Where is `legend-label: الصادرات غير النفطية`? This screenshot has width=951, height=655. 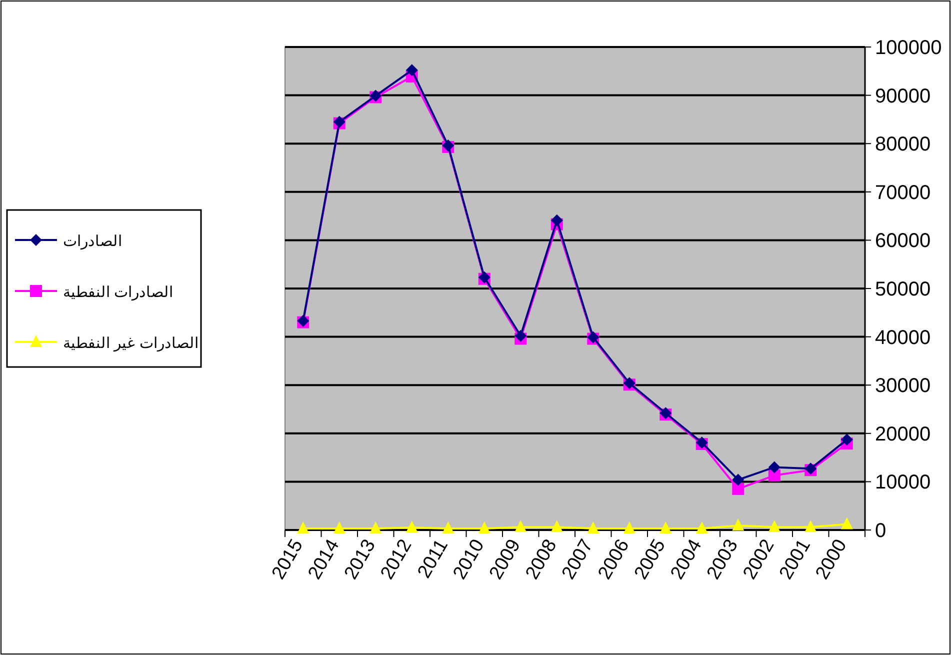
legend-label: الصادرات غير النفطية is located at coordinates (130, 343).